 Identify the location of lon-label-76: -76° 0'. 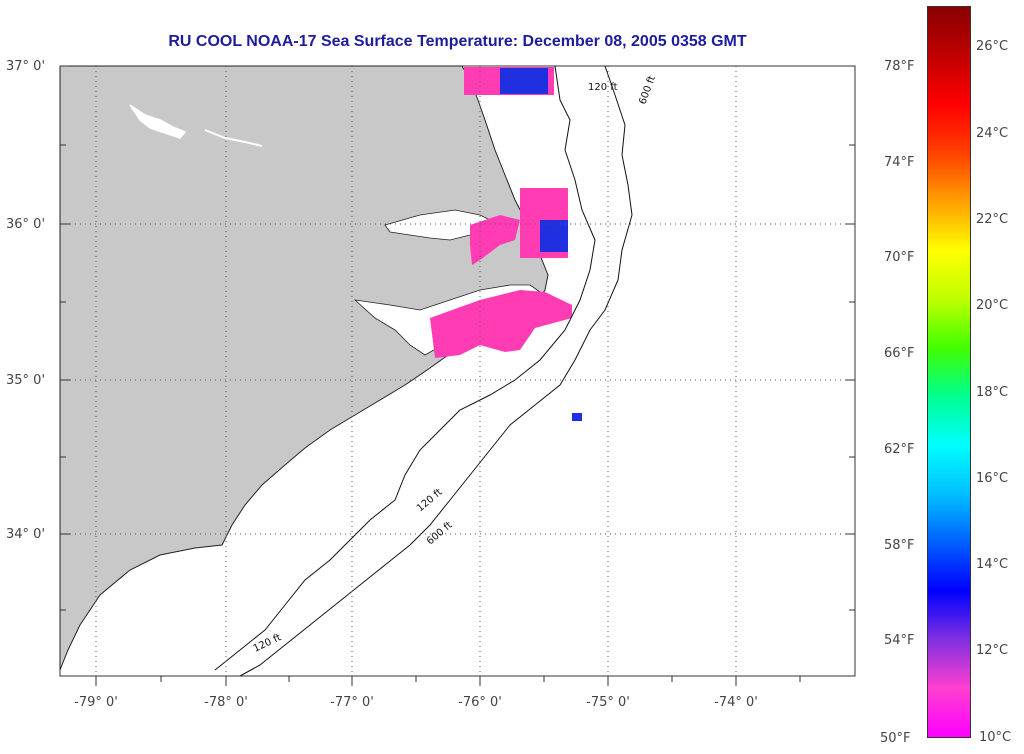
(480, 702).